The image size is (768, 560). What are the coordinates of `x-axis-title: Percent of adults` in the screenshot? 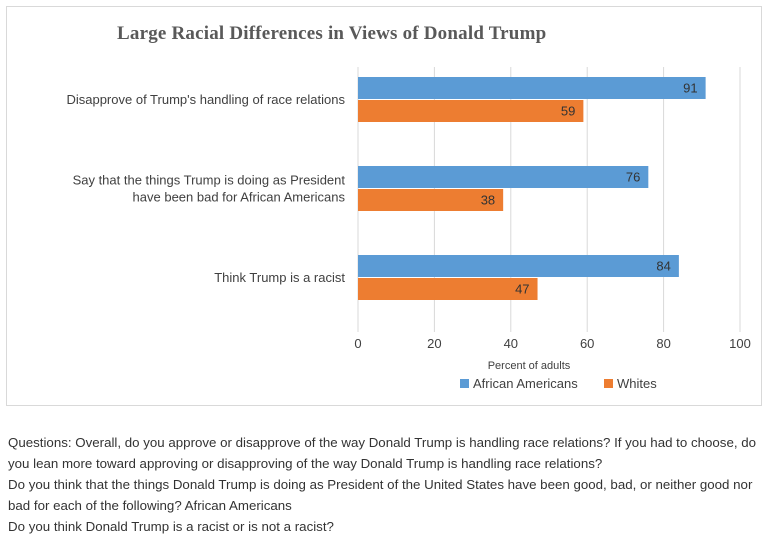 It's located at (529, 366).